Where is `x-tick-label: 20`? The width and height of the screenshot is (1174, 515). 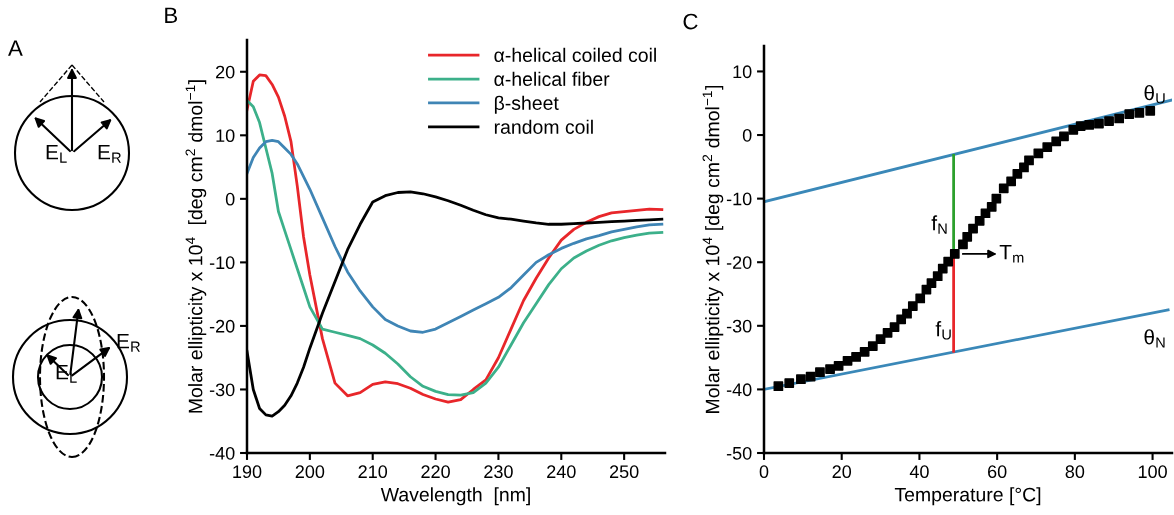
x-tick-label: 20 is located at coordinates (842, 472).